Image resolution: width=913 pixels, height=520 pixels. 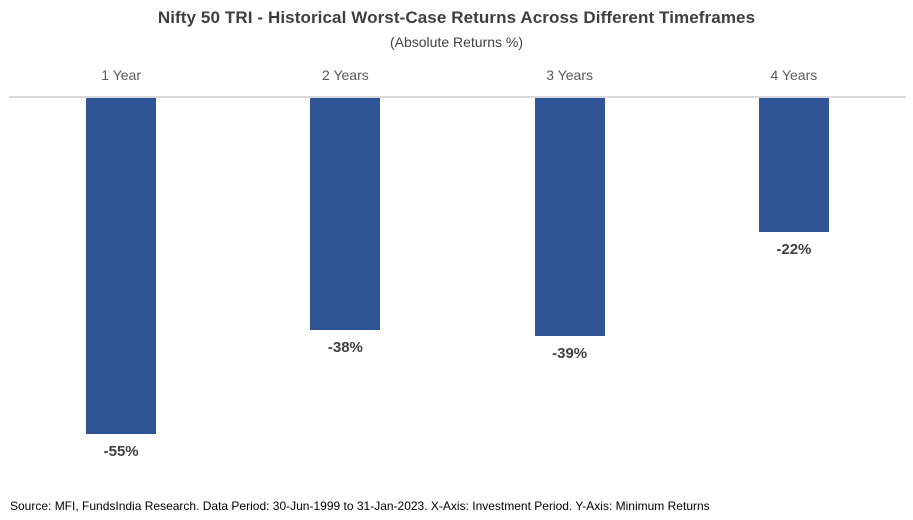 I want to click on value-label: -39%, so click(x=570, y=353).